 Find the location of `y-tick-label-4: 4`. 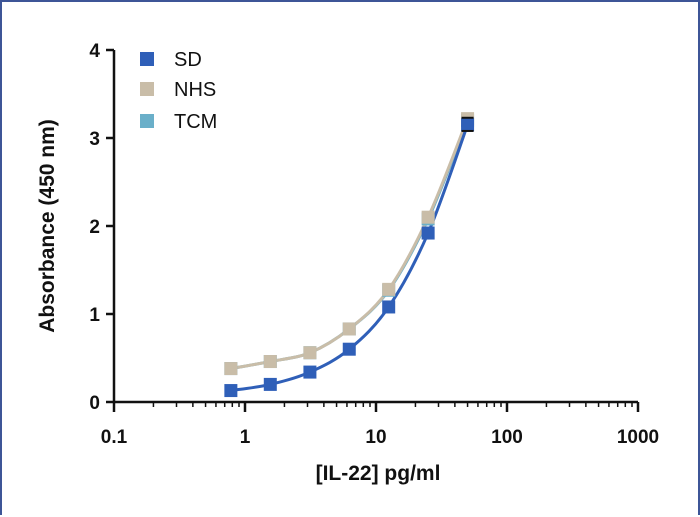

y-tick-label-4: 4 is located at coordinates (94, 51).